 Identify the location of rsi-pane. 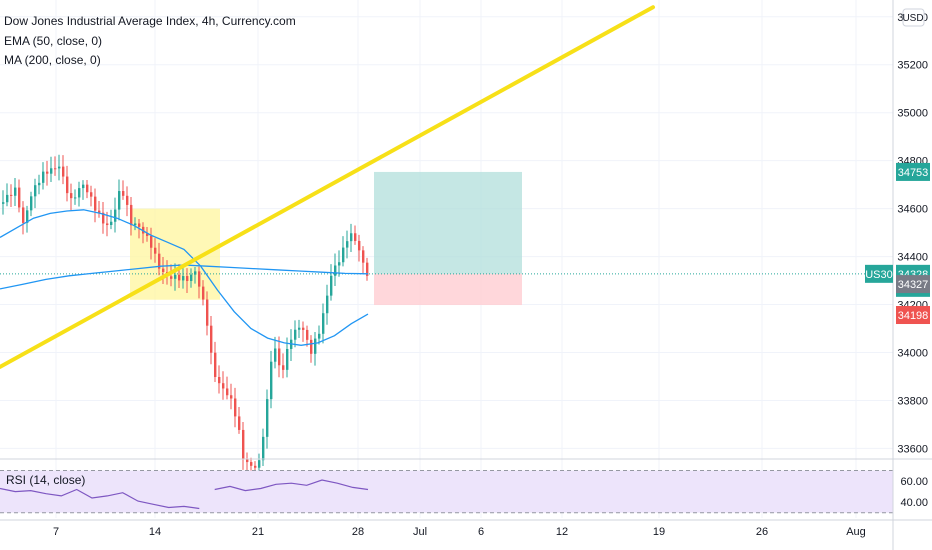
(466, 486).